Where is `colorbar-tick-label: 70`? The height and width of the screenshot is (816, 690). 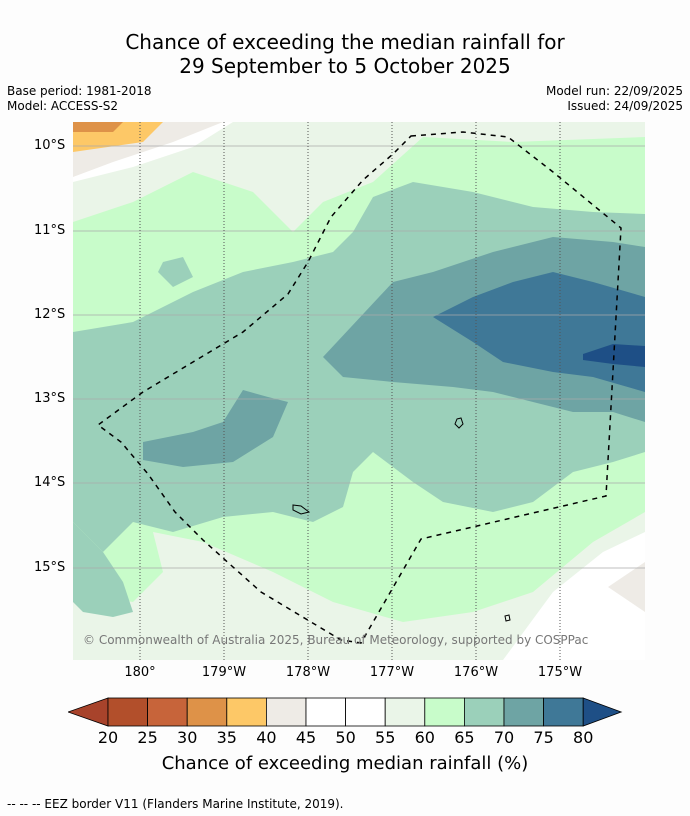
colorbar-tick-label: 70 is located at coordinates (504, 737).